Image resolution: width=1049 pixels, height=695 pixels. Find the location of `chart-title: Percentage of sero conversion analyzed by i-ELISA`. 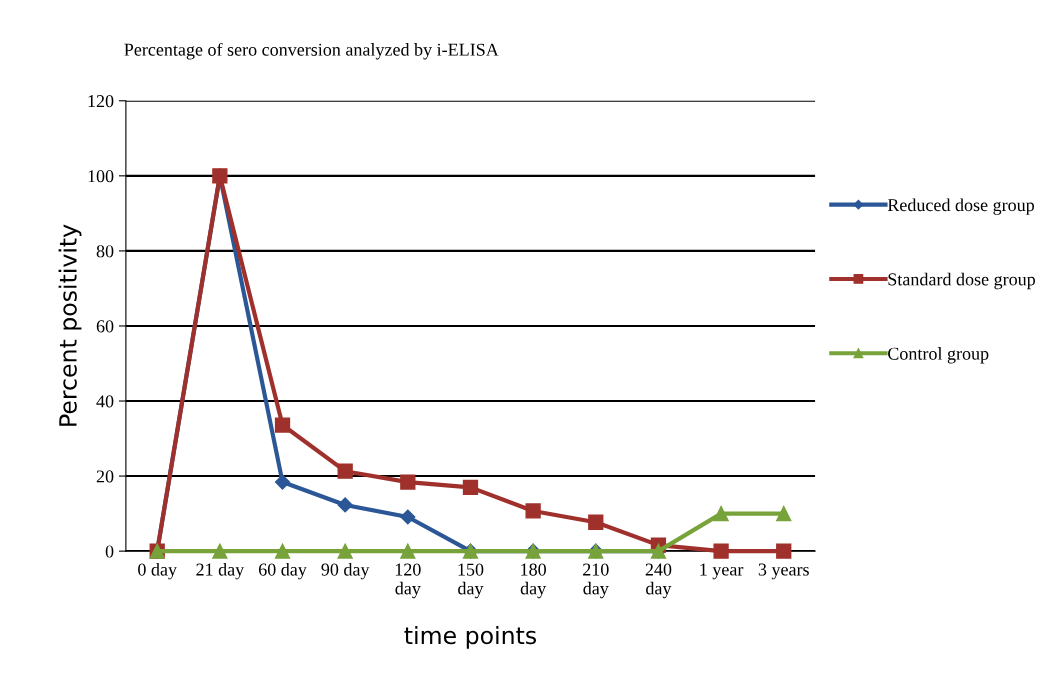

chart-title: Percentage of sero conversion analyzed by i-ELISA is located at coordinates (311, 51).